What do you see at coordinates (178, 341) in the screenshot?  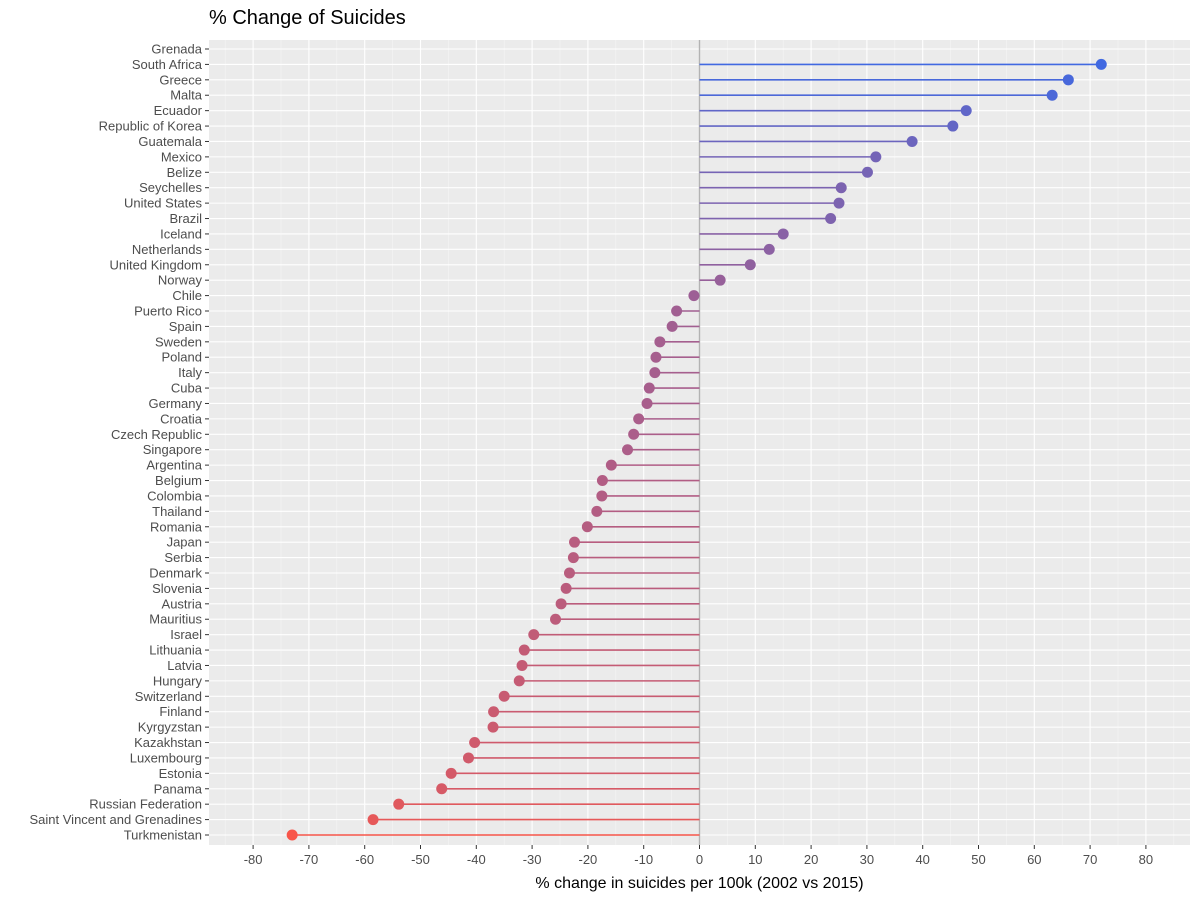 I see `category-label: Sweden` at bounding box center [178, 341].